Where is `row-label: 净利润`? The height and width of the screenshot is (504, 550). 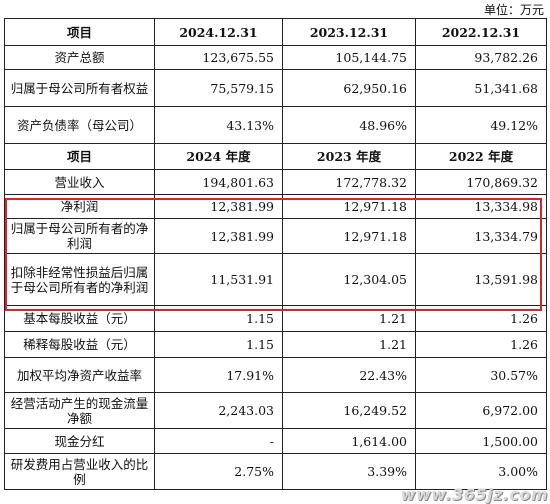 row-label: 净利润 is located at coordinates (79, 206).